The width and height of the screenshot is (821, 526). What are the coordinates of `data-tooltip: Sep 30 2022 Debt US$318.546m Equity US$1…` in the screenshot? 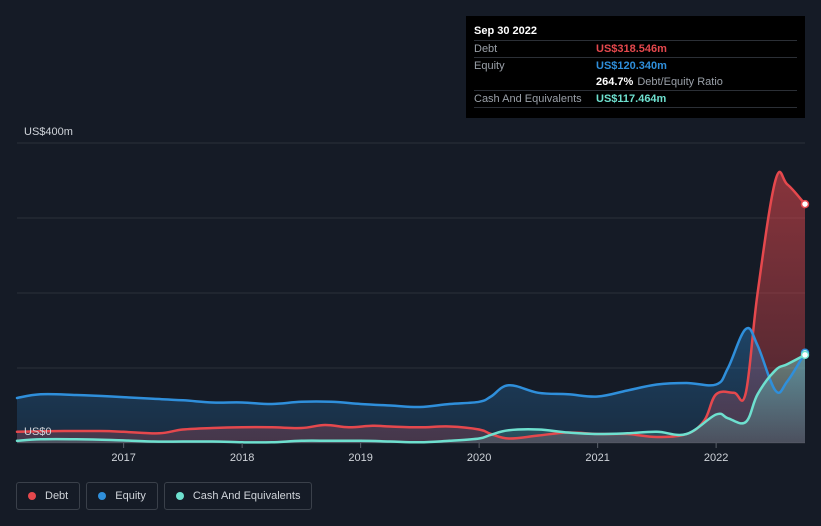 It's located at (635, 67).